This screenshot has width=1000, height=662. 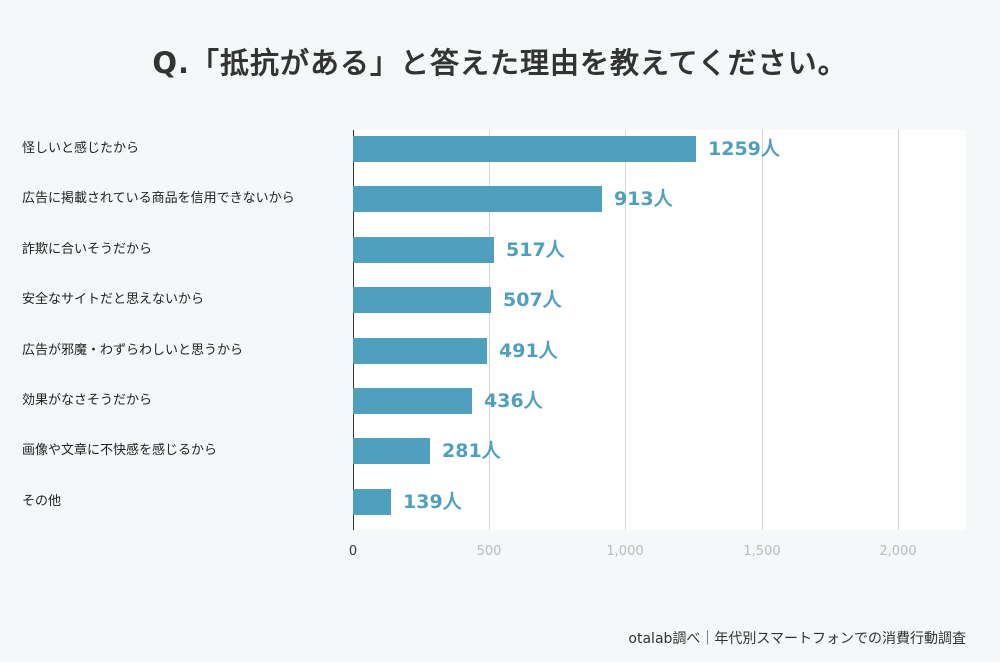 What do you see at coordinates (513, 401) in the screenshot?
I see `value-label: 436人` at bounding box center [513, 401].